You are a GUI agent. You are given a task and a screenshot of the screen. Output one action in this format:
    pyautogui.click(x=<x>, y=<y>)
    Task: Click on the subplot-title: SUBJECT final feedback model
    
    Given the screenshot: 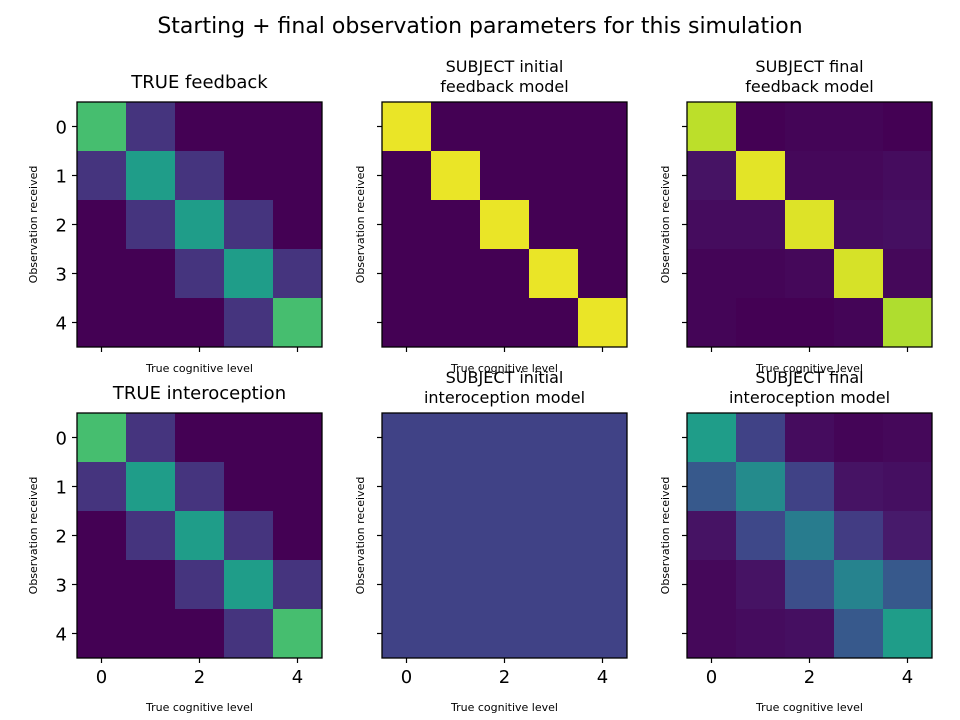 What is the action you would take?
    pyautogui.click(x=809, y=76)
    